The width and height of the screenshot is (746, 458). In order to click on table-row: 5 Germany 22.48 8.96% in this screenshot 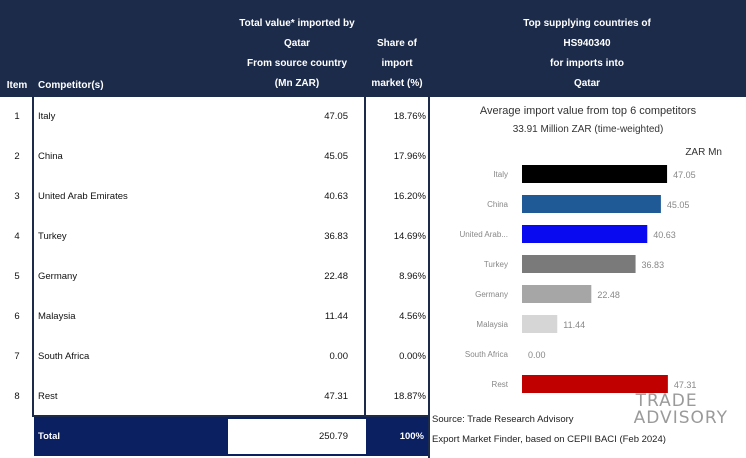, I will do `click(214, 277)`.